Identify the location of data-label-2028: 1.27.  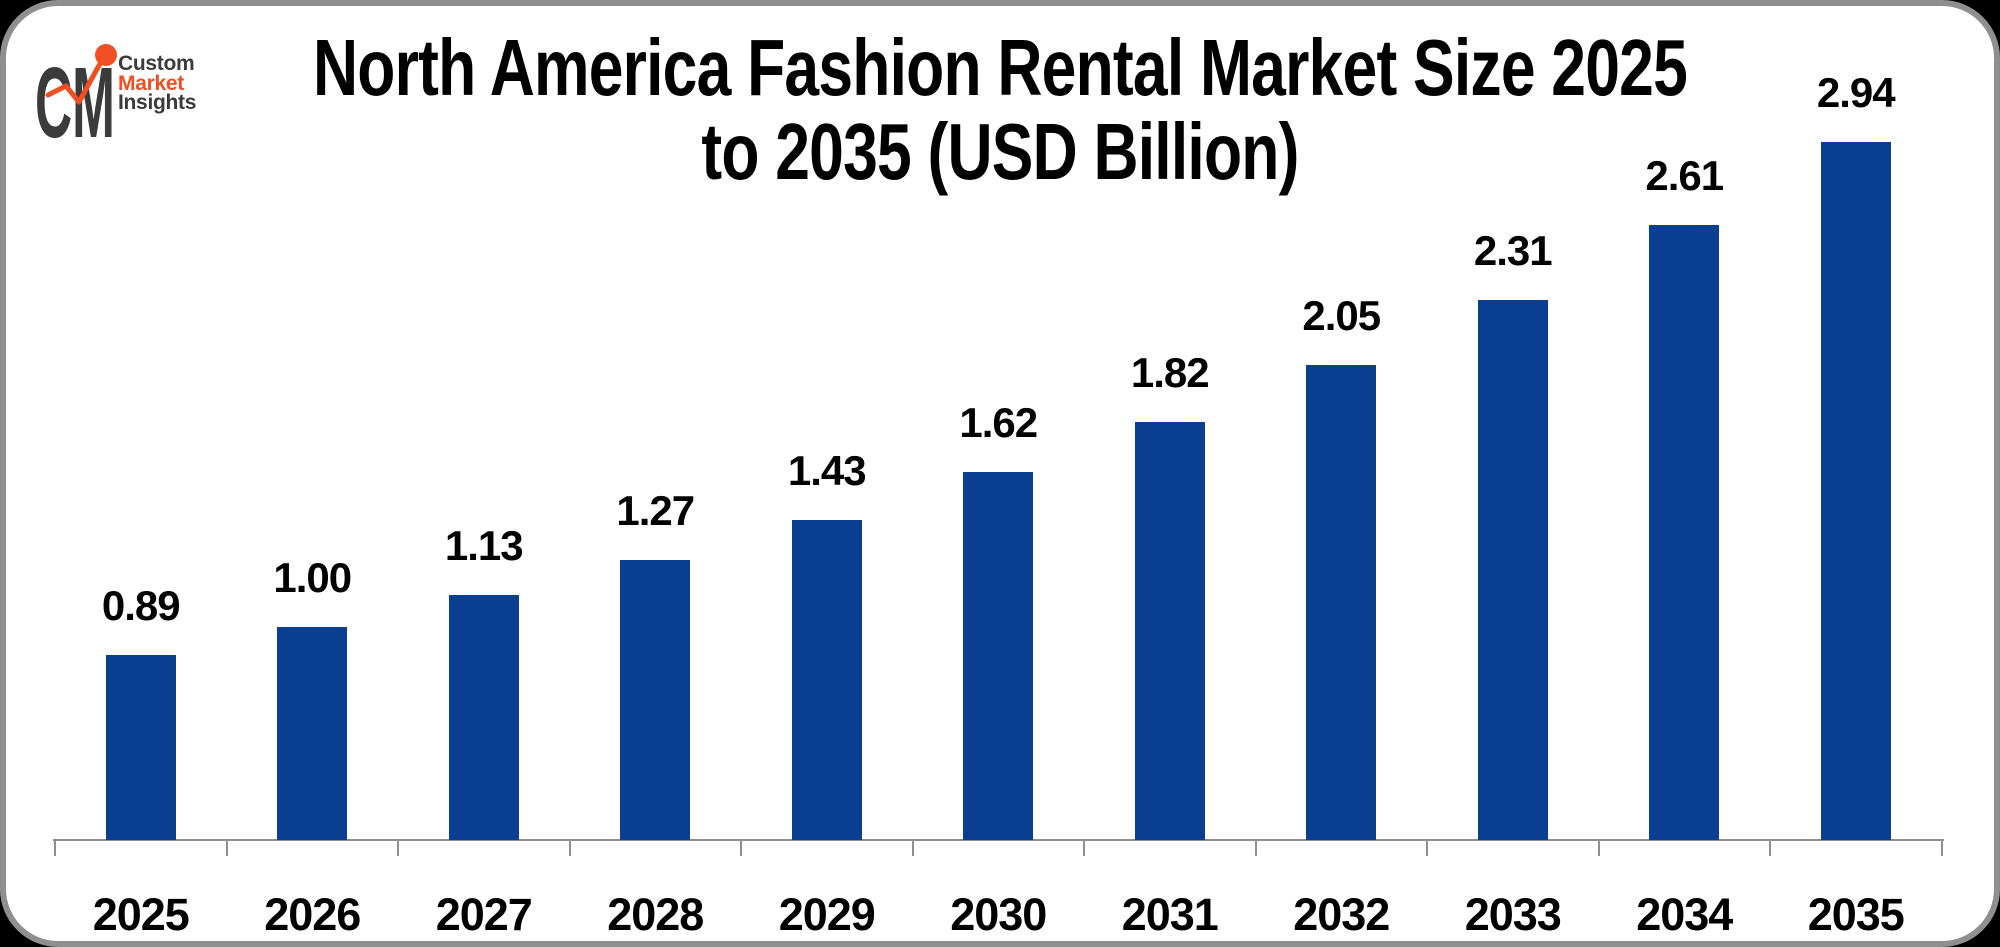
(655, 510).